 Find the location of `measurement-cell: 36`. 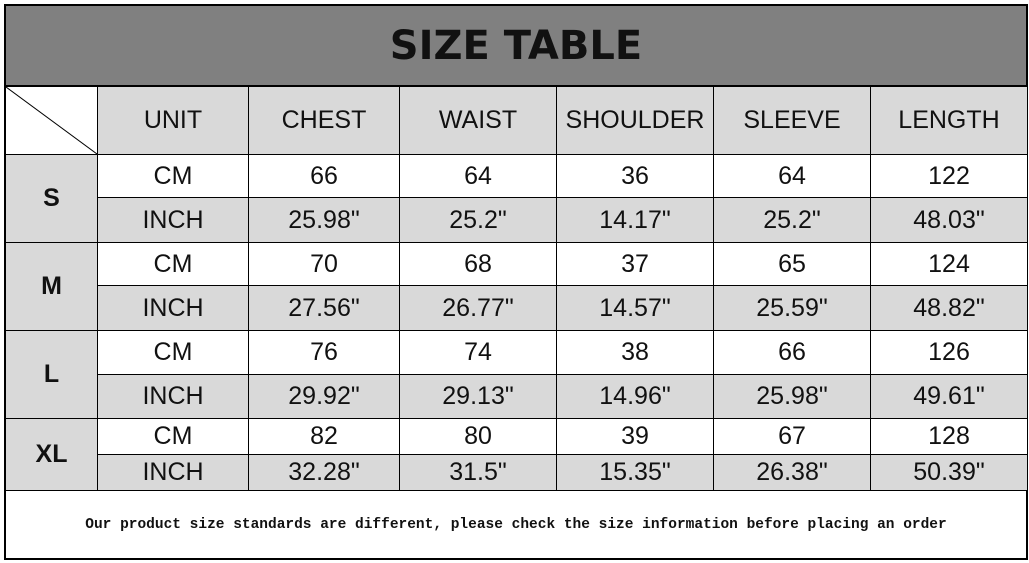

measurement-cell: 36 is located at coordinates (635, 176).